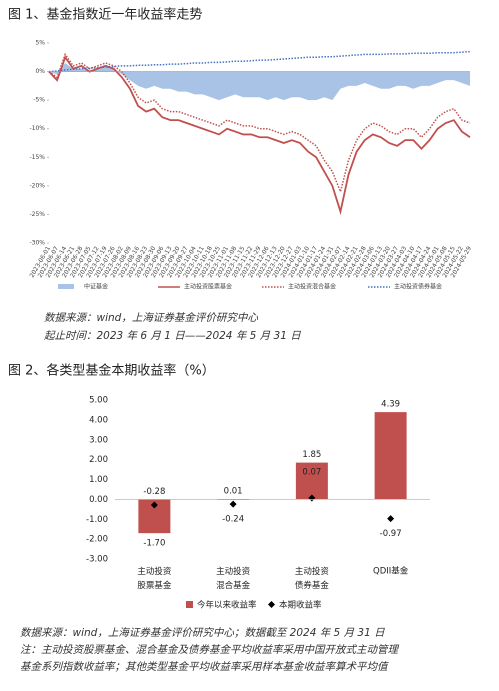  I want to click on legend-label: 主动投资股票基金, so click(208, 287).